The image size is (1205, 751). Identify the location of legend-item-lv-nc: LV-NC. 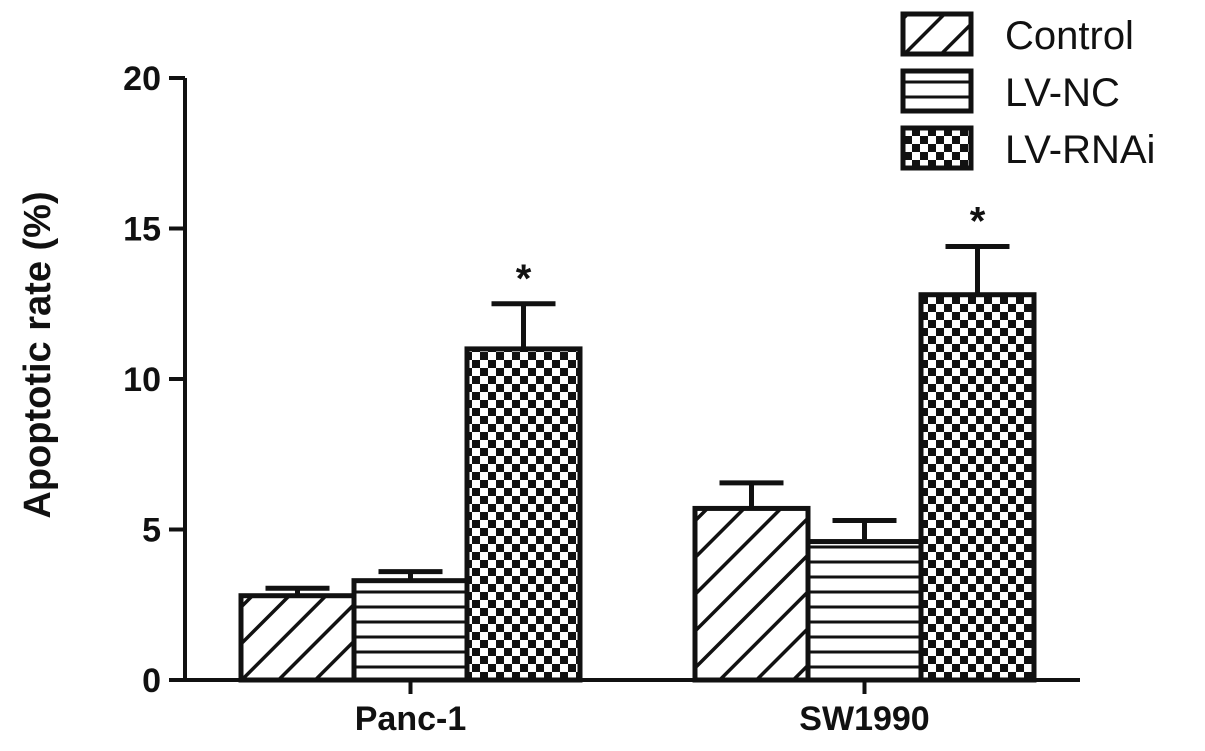
(1010, 91).